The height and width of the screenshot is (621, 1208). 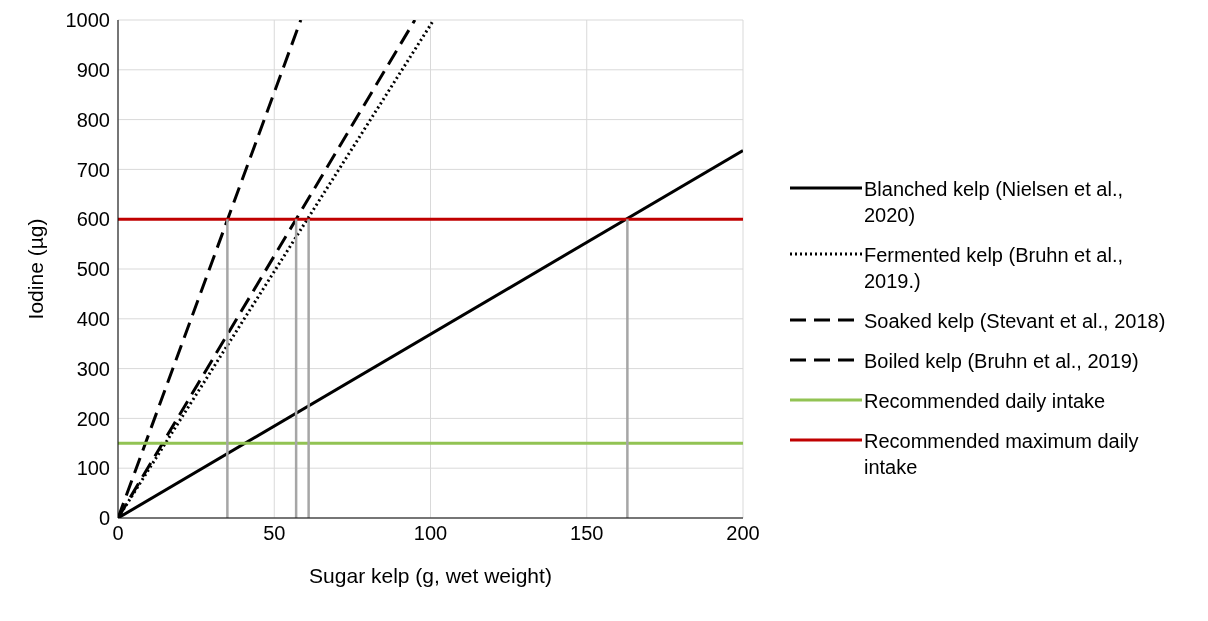 I want to click on x-axis-title: Sugar kelp (g, wet weight), so click(x=430, y=575).